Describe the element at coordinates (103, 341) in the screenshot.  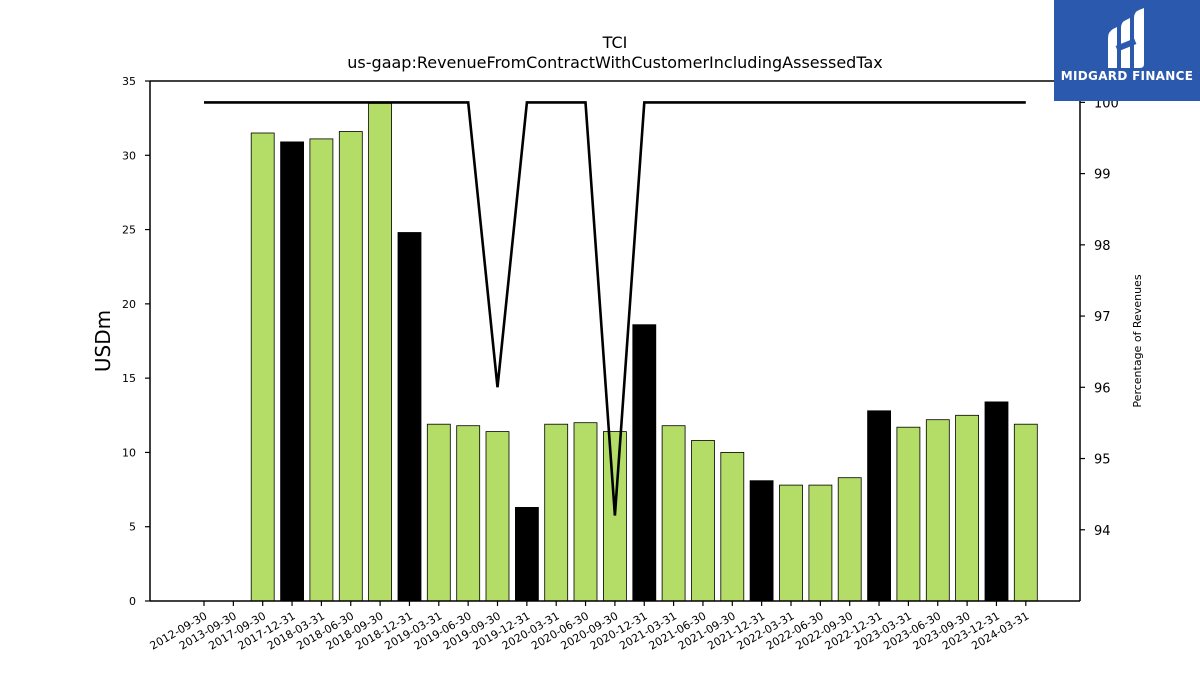
I see `y-axis-label: USDm` at that location.